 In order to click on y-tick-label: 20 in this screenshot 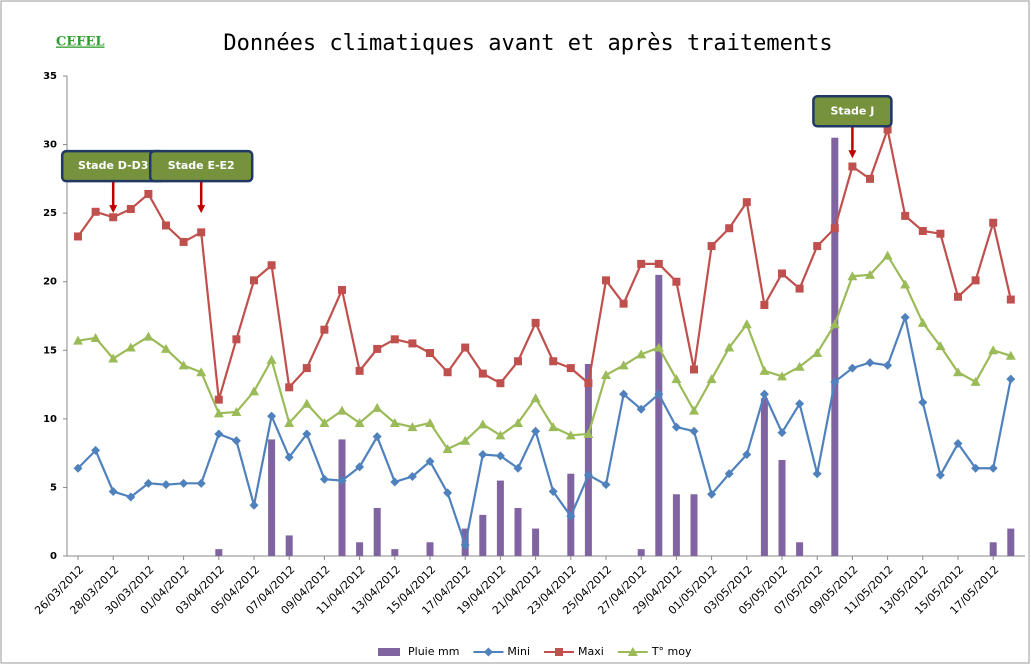, I will do `click(50, 282)`.